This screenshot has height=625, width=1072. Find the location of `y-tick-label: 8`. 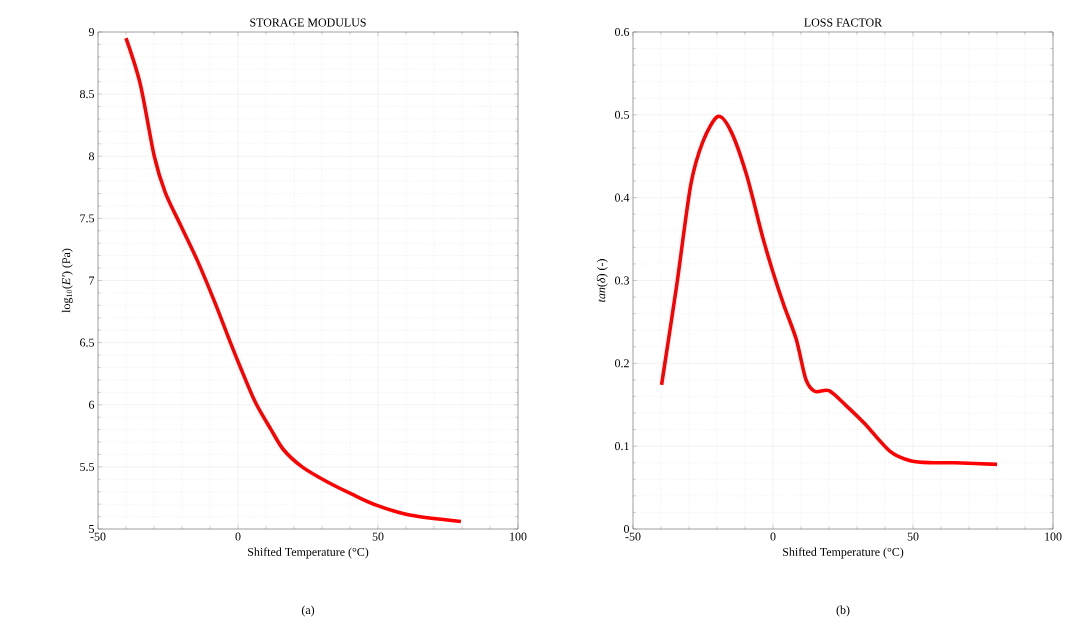

y-tick-label: 8 is located at coordinates (91, 156).